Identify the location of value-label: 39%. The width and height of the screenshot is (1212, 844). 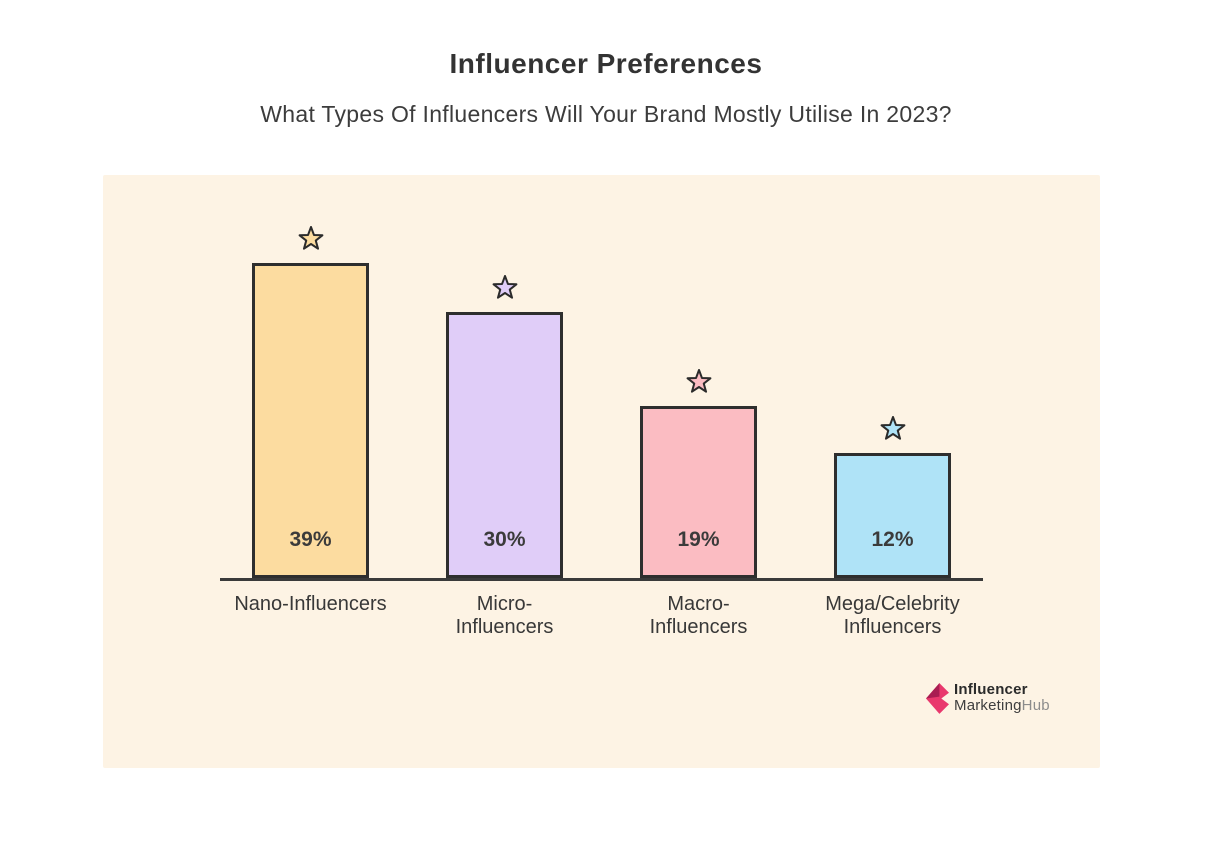
(310, 539).